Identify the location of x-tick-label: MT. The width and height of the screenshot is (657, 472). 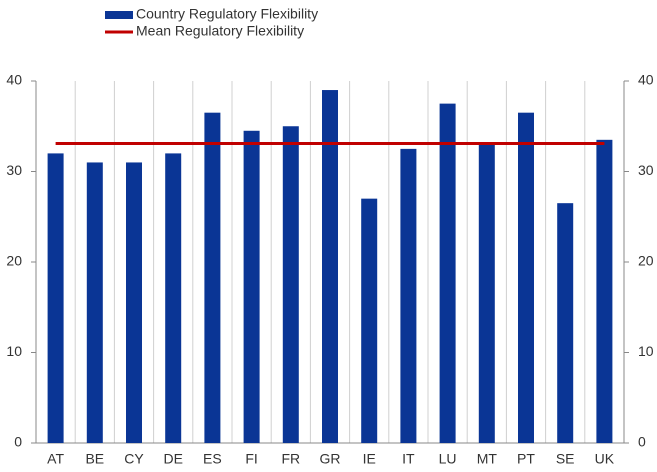
(487, 459).